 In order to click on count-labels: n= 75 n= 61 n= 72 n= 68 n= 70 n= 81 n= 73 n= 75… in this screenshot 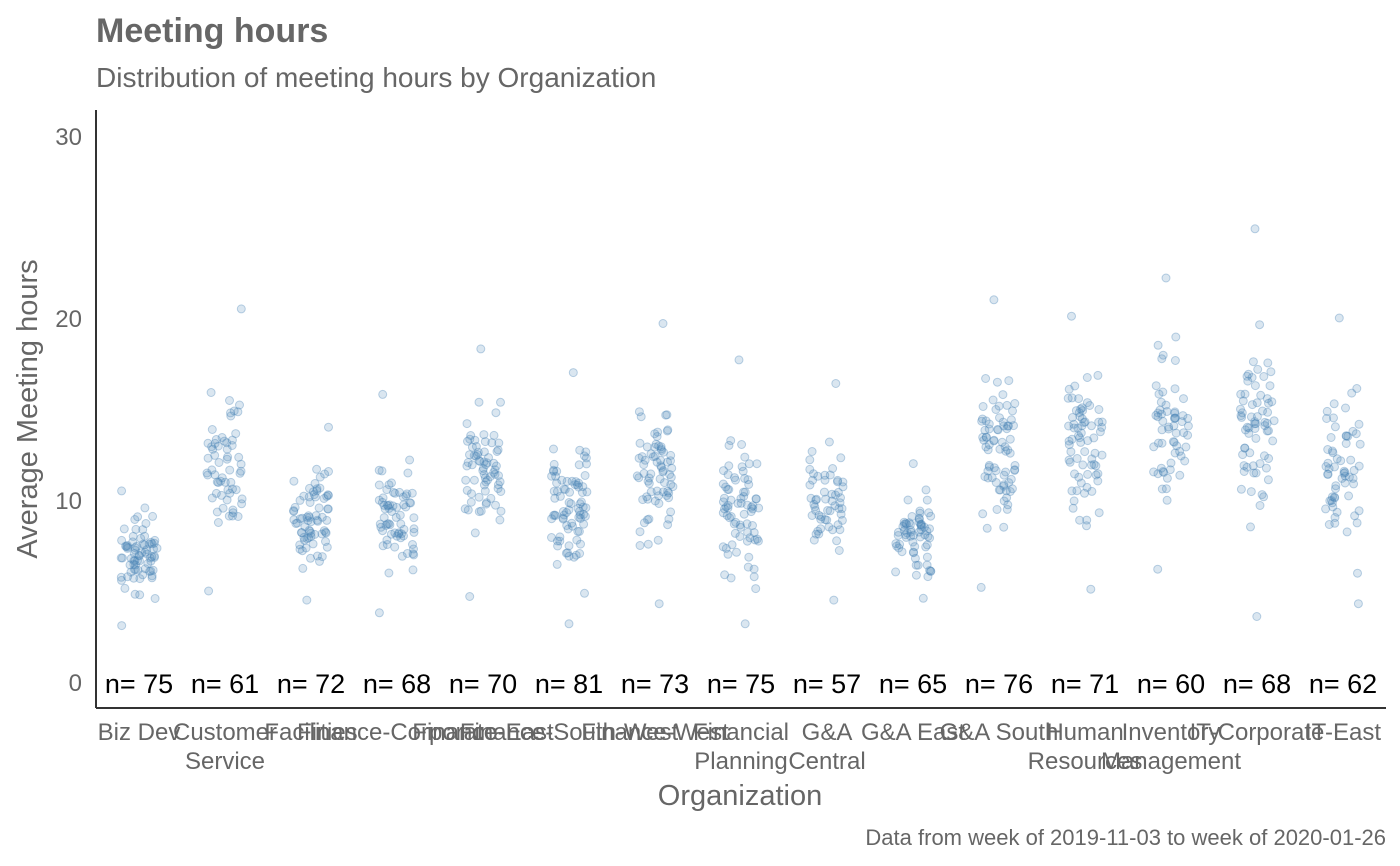, I will do `click(741, 684)`.